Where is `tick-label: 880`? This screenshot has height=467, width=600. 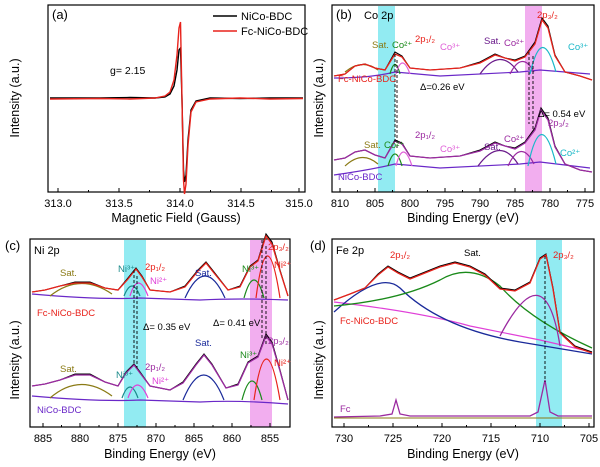
tick-label: 880 is located at coordinates (80, 439).